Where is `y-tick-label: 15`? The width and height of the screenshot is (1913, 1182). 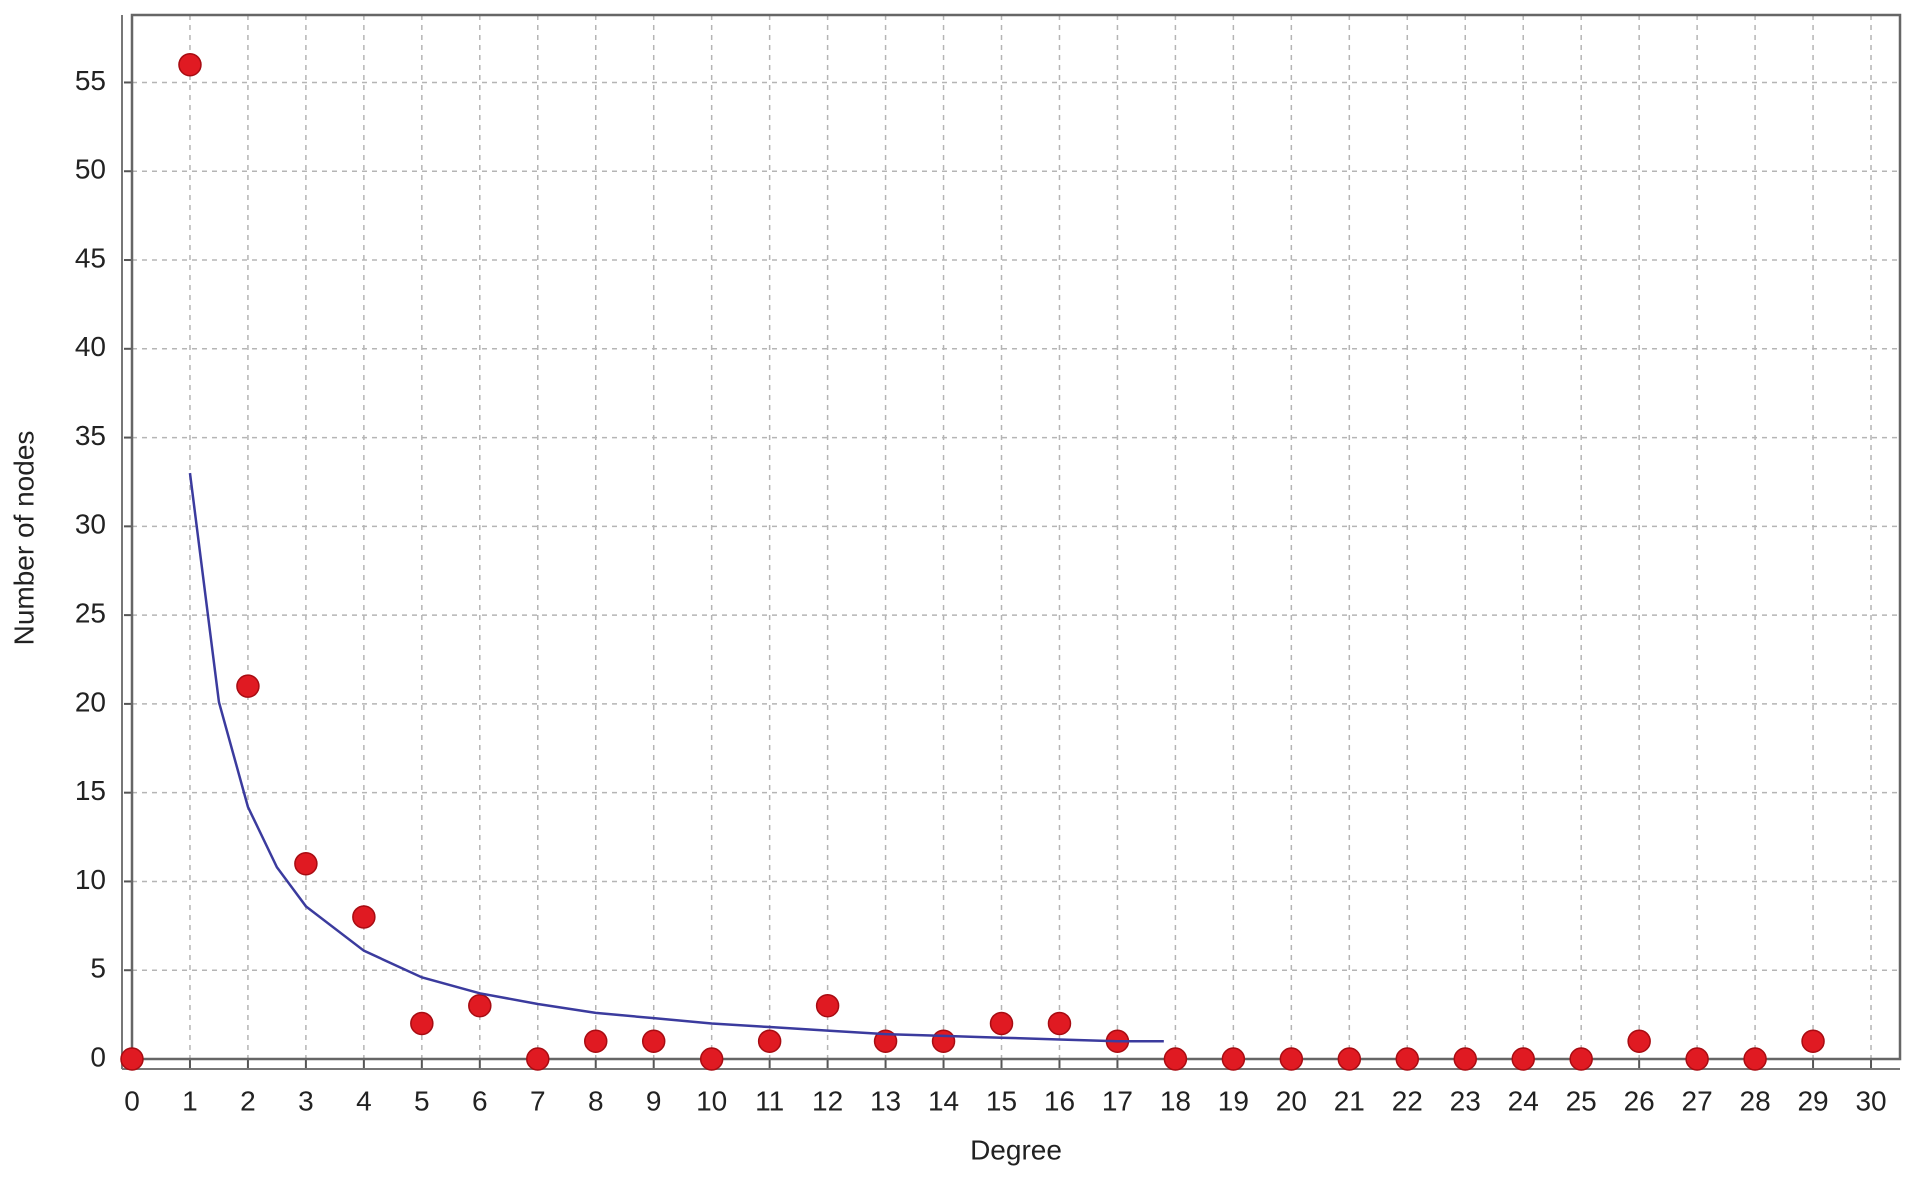 y-tick-label: 15 is located at coordinates (90, 790).